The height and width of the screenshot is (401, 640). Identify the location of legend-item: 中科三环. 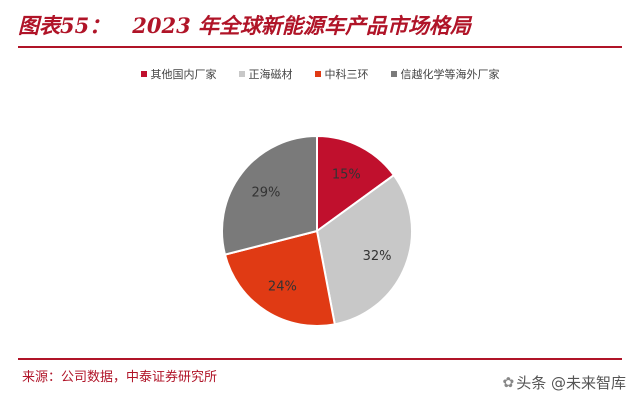
(341, 74).